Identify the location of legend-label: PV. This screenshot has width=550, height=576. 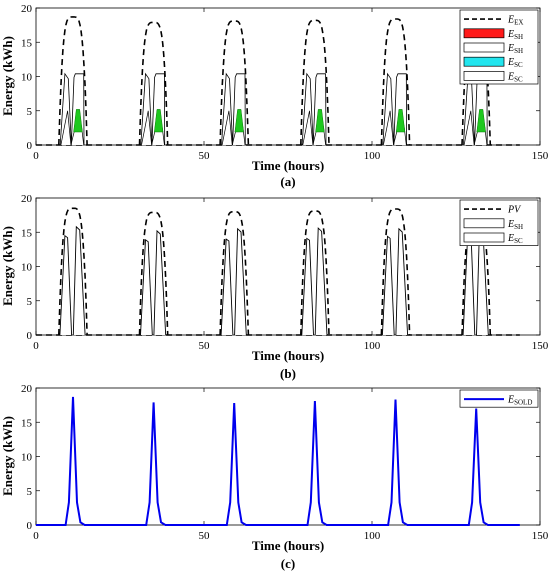
(514, 210).